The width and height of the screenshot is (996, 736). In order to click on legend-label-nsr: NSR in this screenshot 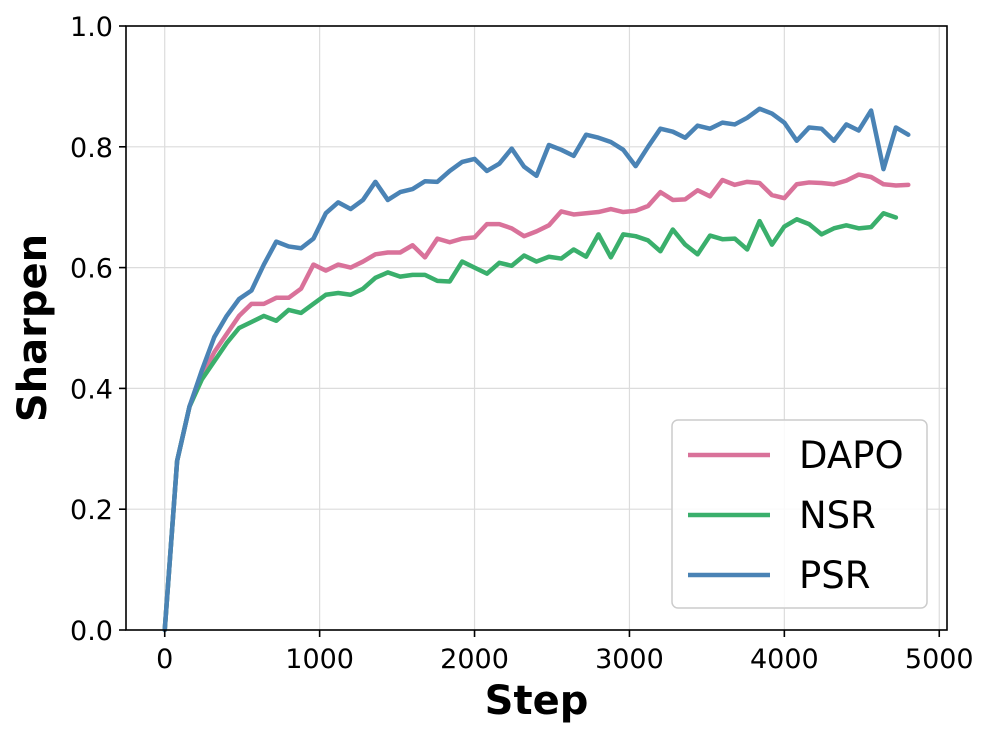, I will do `click(837, 515)`.